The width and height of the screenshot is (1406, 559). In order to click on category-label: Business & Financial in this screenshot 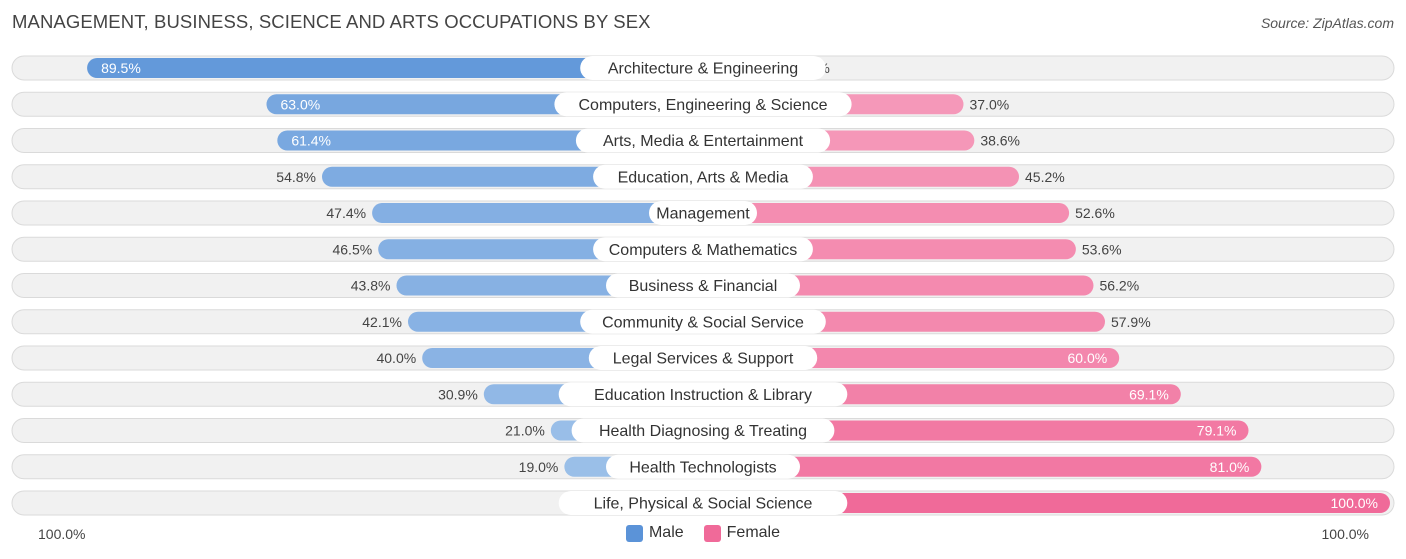, I will do `click(703, 286)`.